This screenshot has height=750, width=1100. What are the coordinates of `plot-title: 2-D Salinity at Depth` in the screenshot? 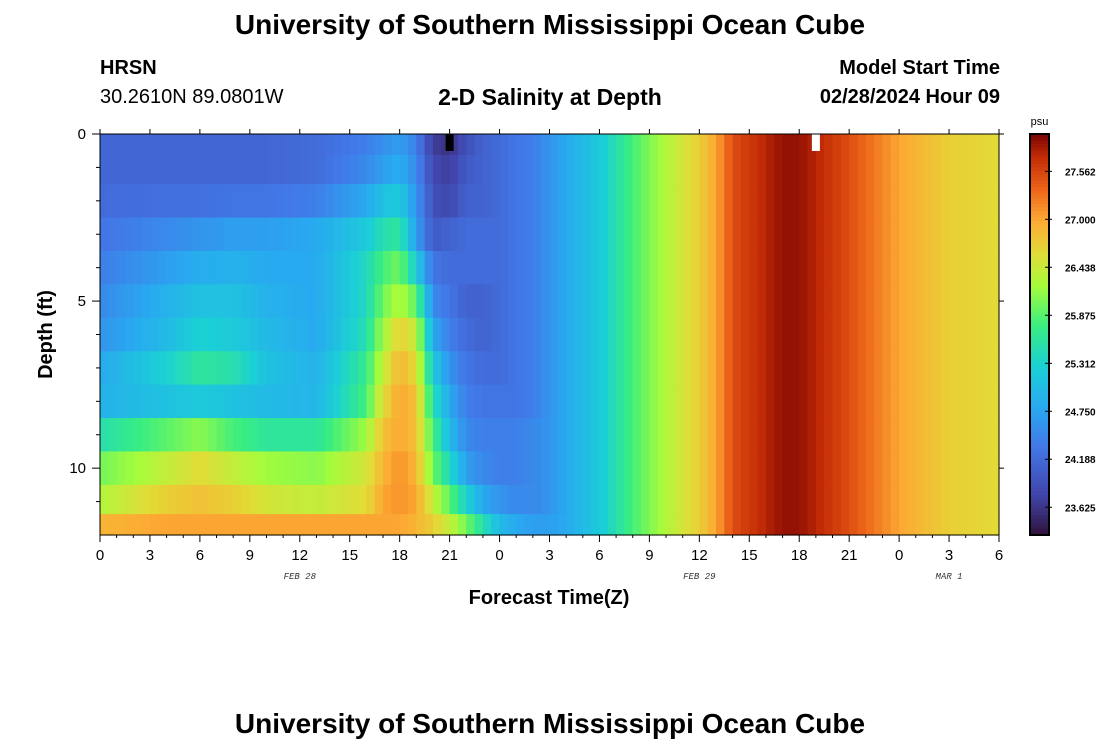 It's located at (550, 97).